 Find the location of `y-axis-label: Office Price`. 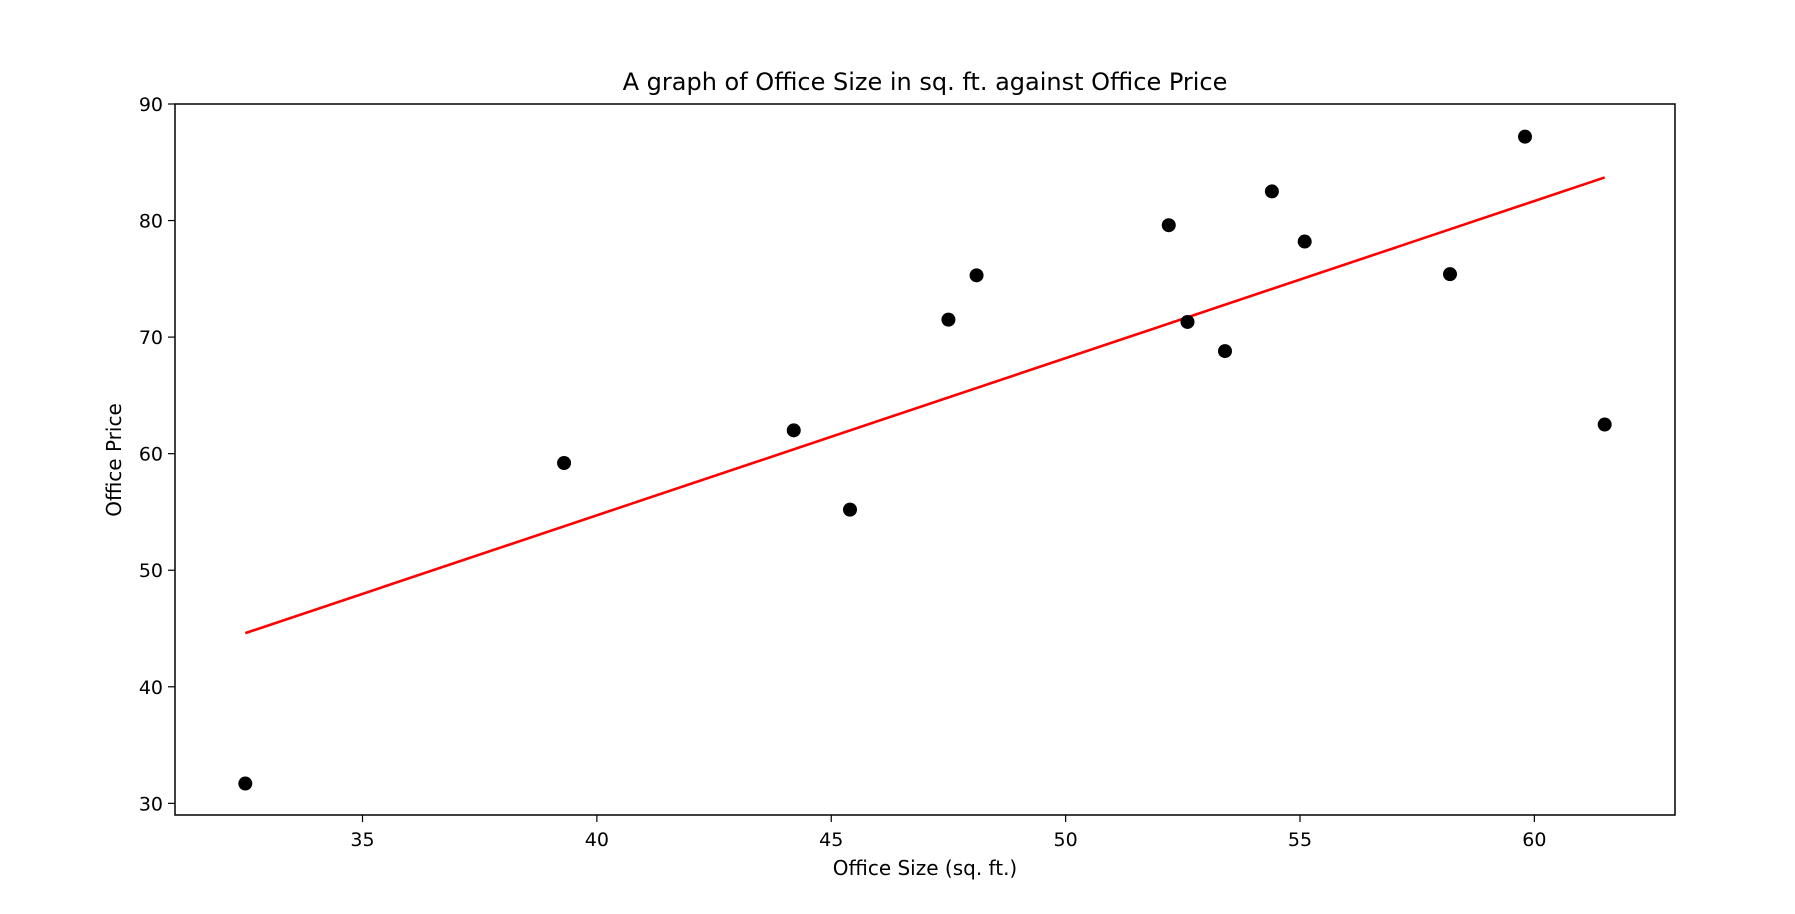

y-axis-label: Office Price is located at coordinates (114, 460).